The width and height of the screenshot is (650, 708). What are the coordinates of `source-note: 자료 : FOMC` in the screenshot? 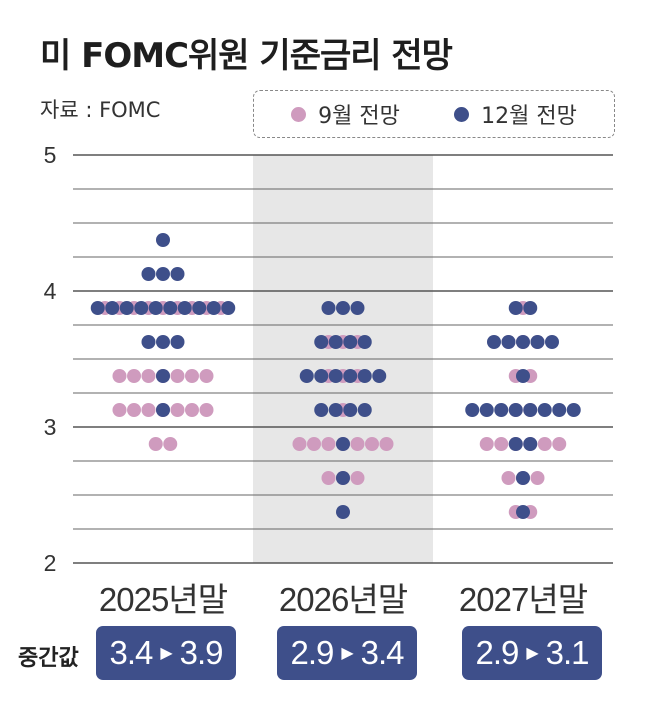 It's located at (100, 110).